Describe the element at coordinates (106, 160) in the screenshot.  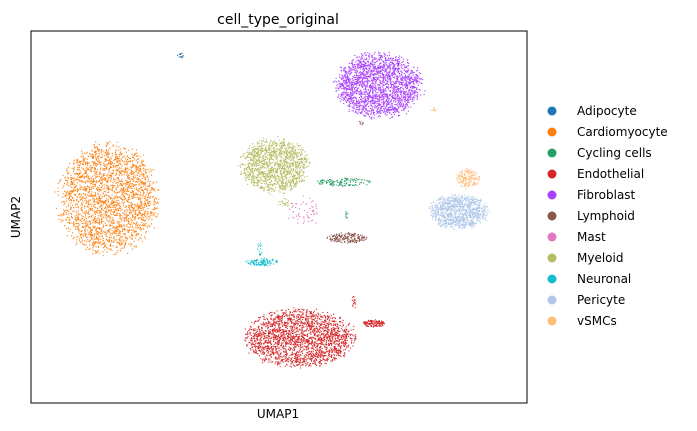
I see `point-1-2015` at that location.